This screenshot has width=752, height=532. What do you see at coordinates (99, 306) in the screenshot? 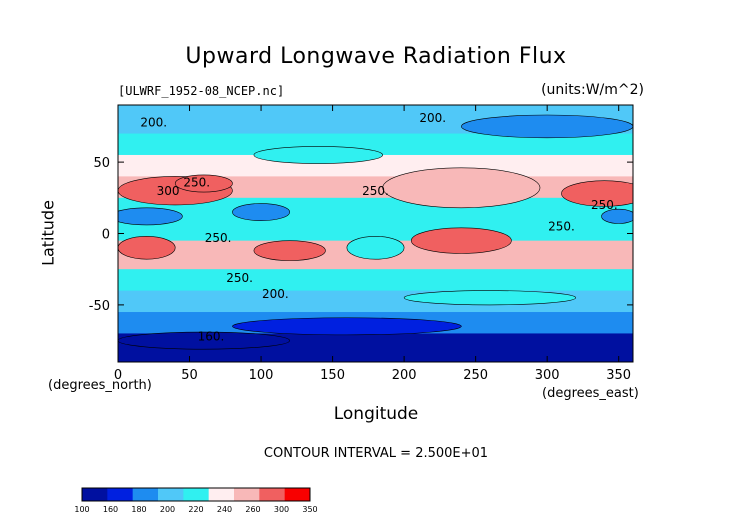
I see `y-tick-label--50: -50` at bounding box center [99, 306].